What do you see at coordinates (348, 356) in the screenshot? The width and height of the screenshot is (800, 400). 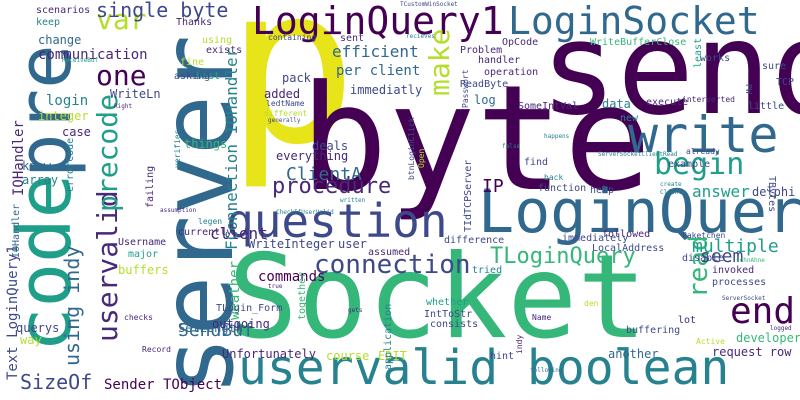 I see `cloud-word: course` at bounding box center [348, 356].